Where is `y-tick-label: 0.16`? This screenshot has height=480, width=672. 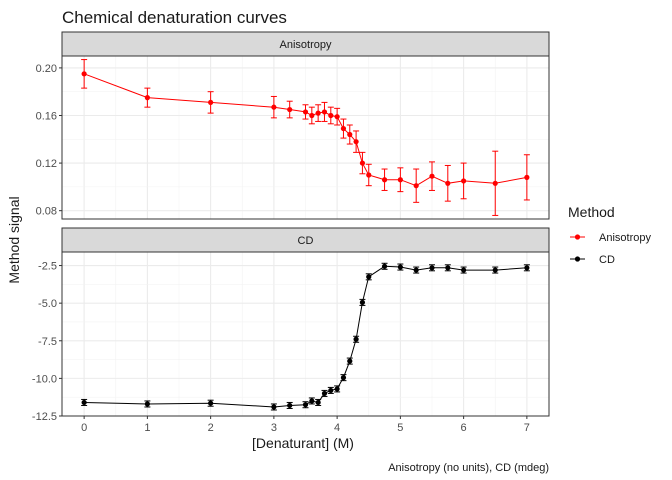
y-tick-label: 0.16 is located at coordinates (46, 116).